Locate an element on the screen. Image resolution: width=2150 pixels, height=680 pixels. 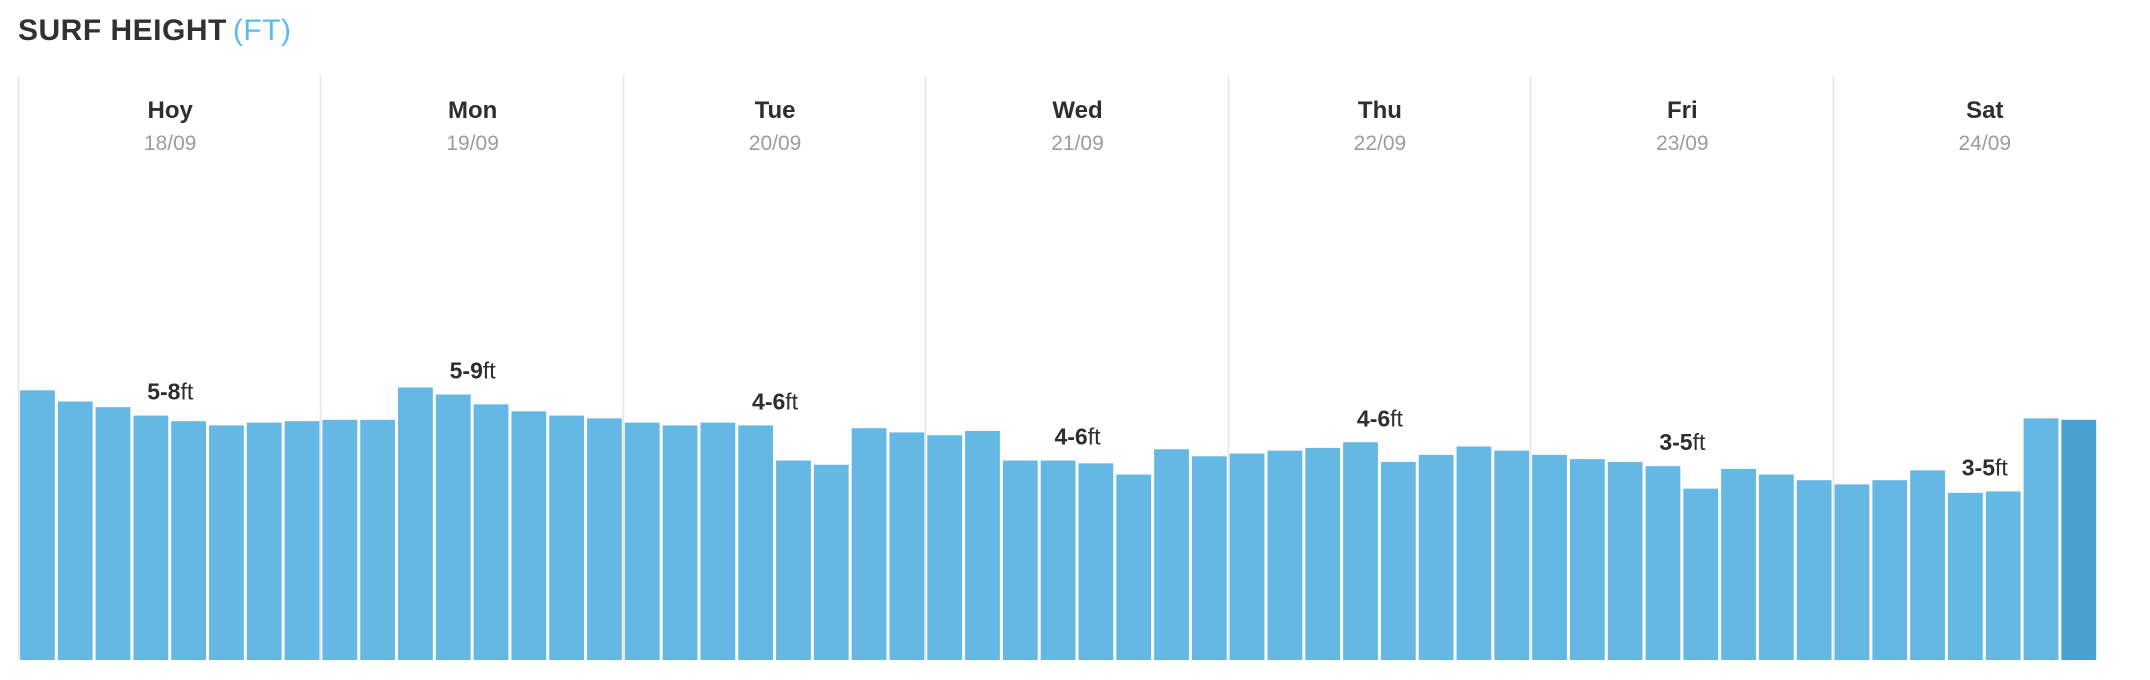
day-name-label: Mon is located at coordinates (472, 110).